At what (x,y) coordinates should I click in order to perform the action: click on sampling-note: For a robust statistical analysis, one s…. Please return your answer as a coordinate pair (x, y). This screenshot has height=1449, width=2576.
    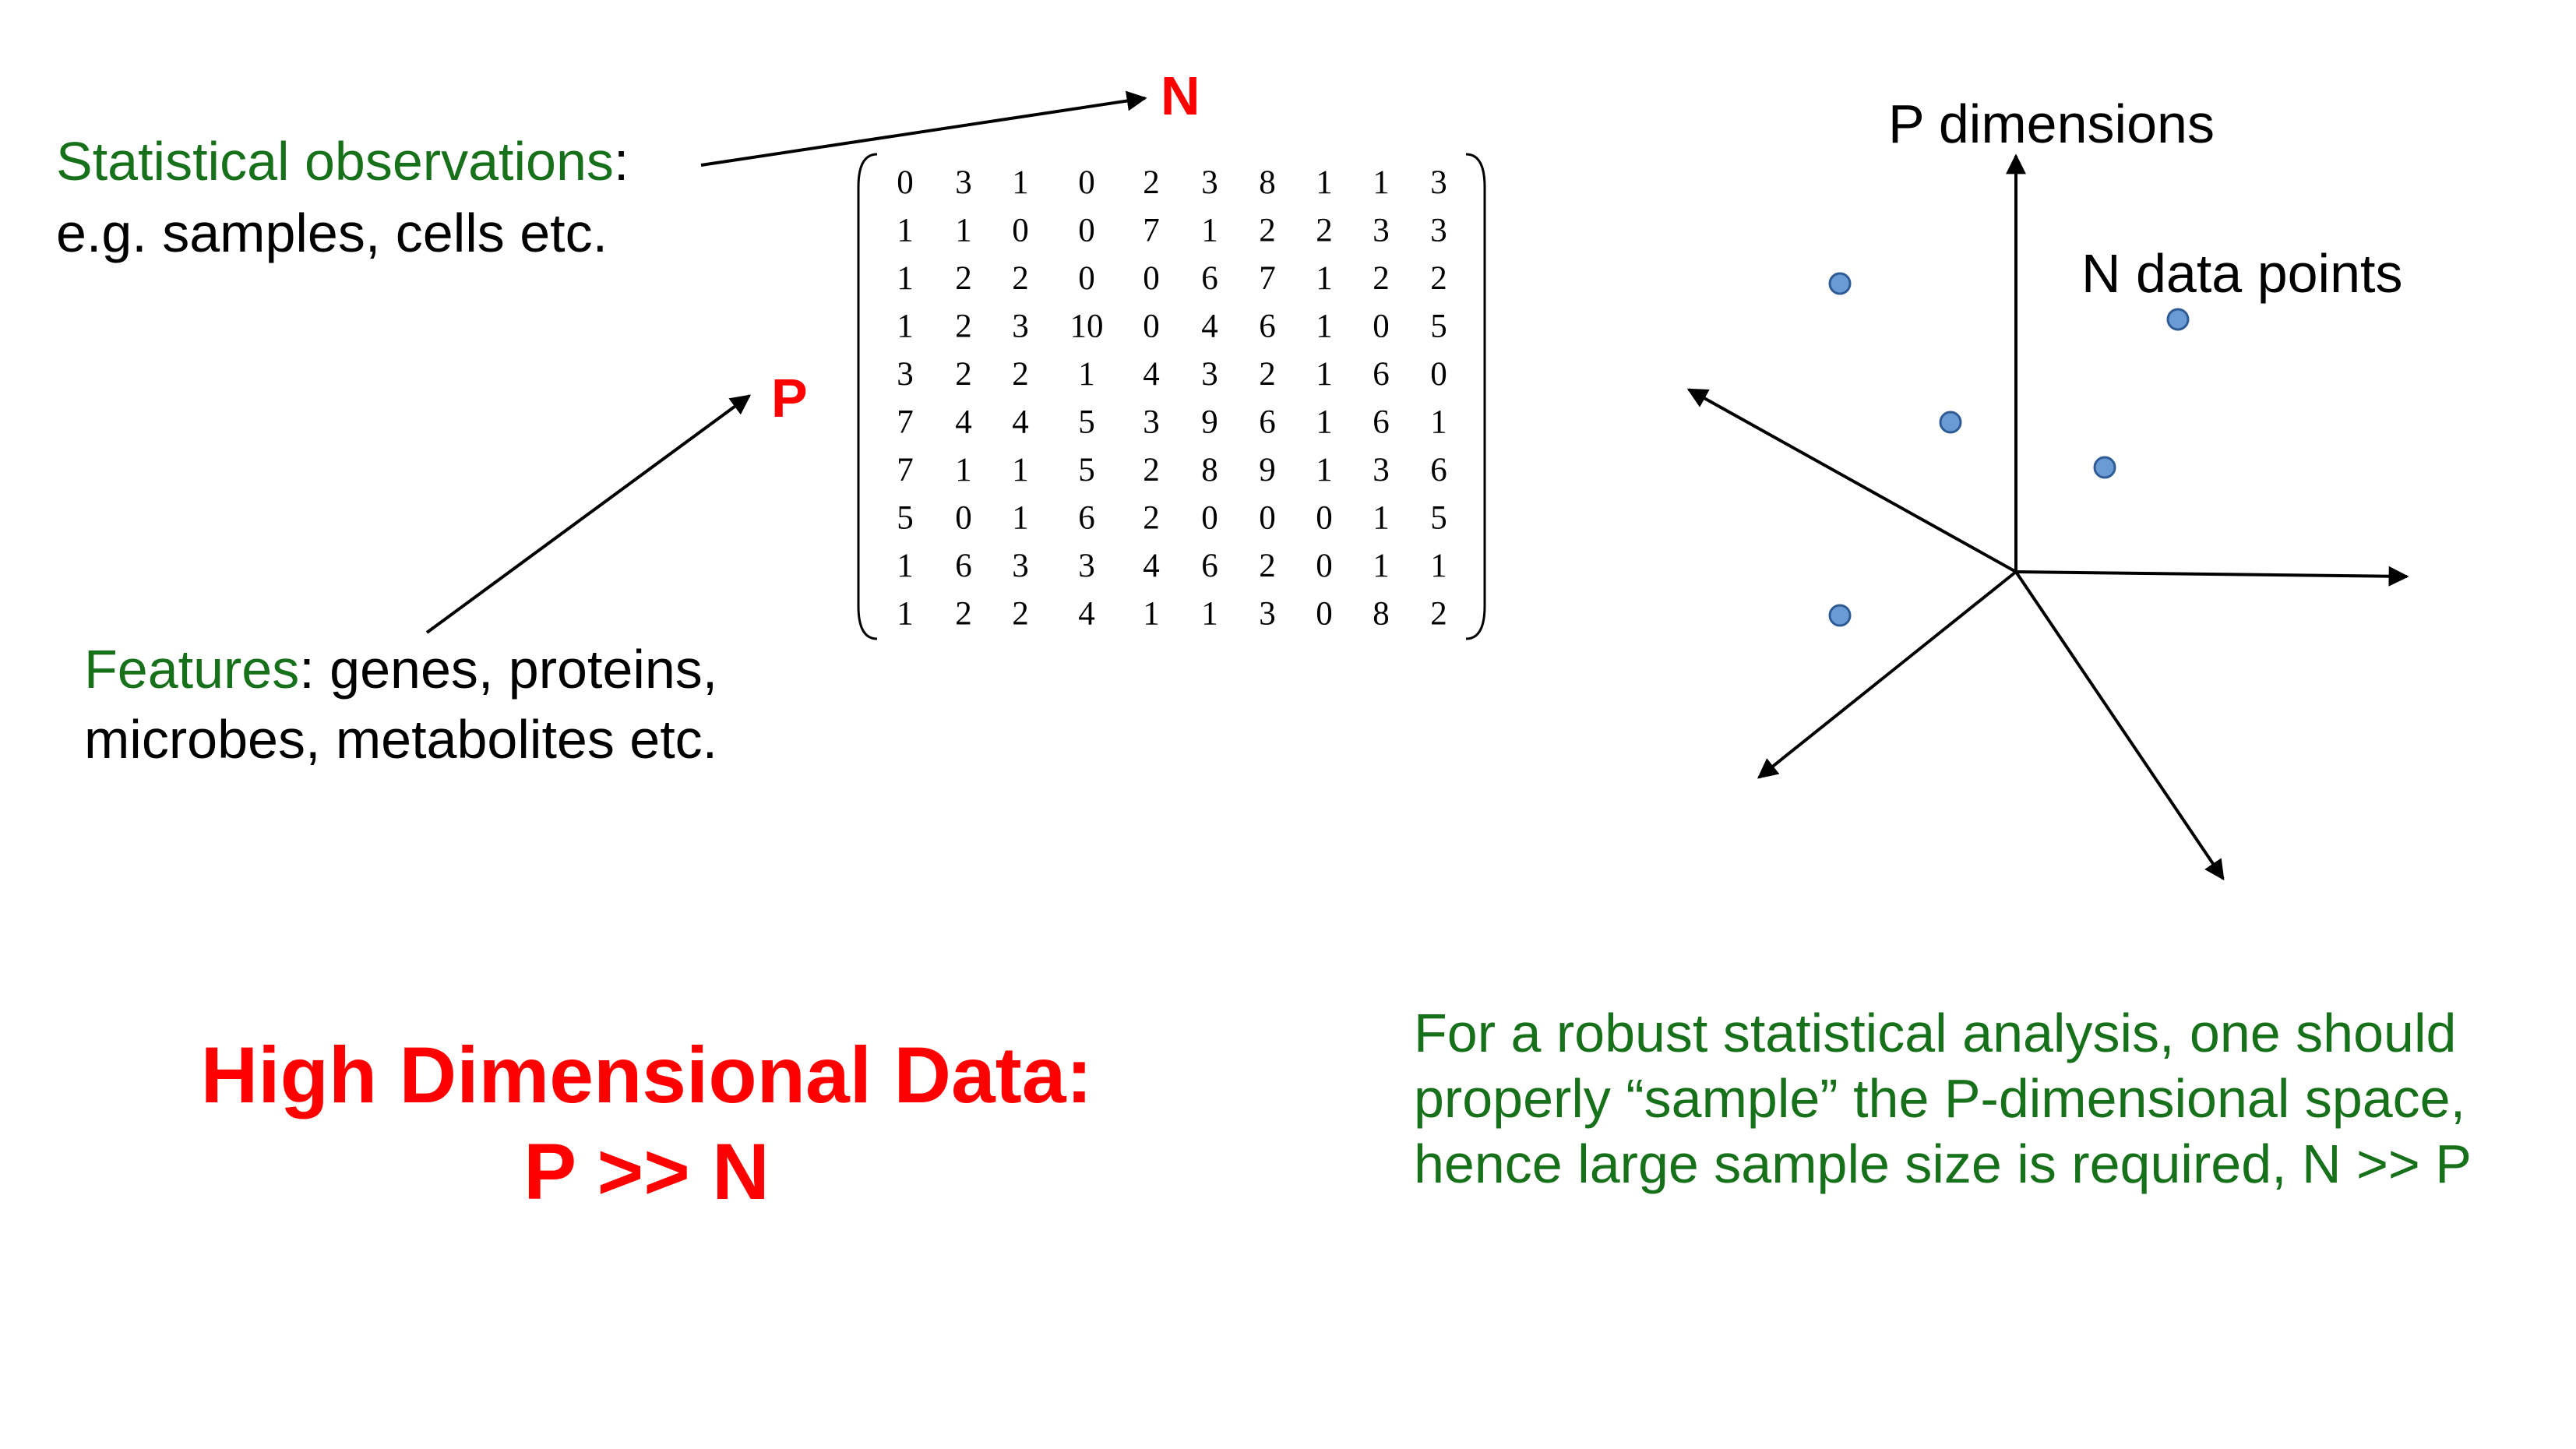
    Looking at the image, I should click on (1943, 1098).